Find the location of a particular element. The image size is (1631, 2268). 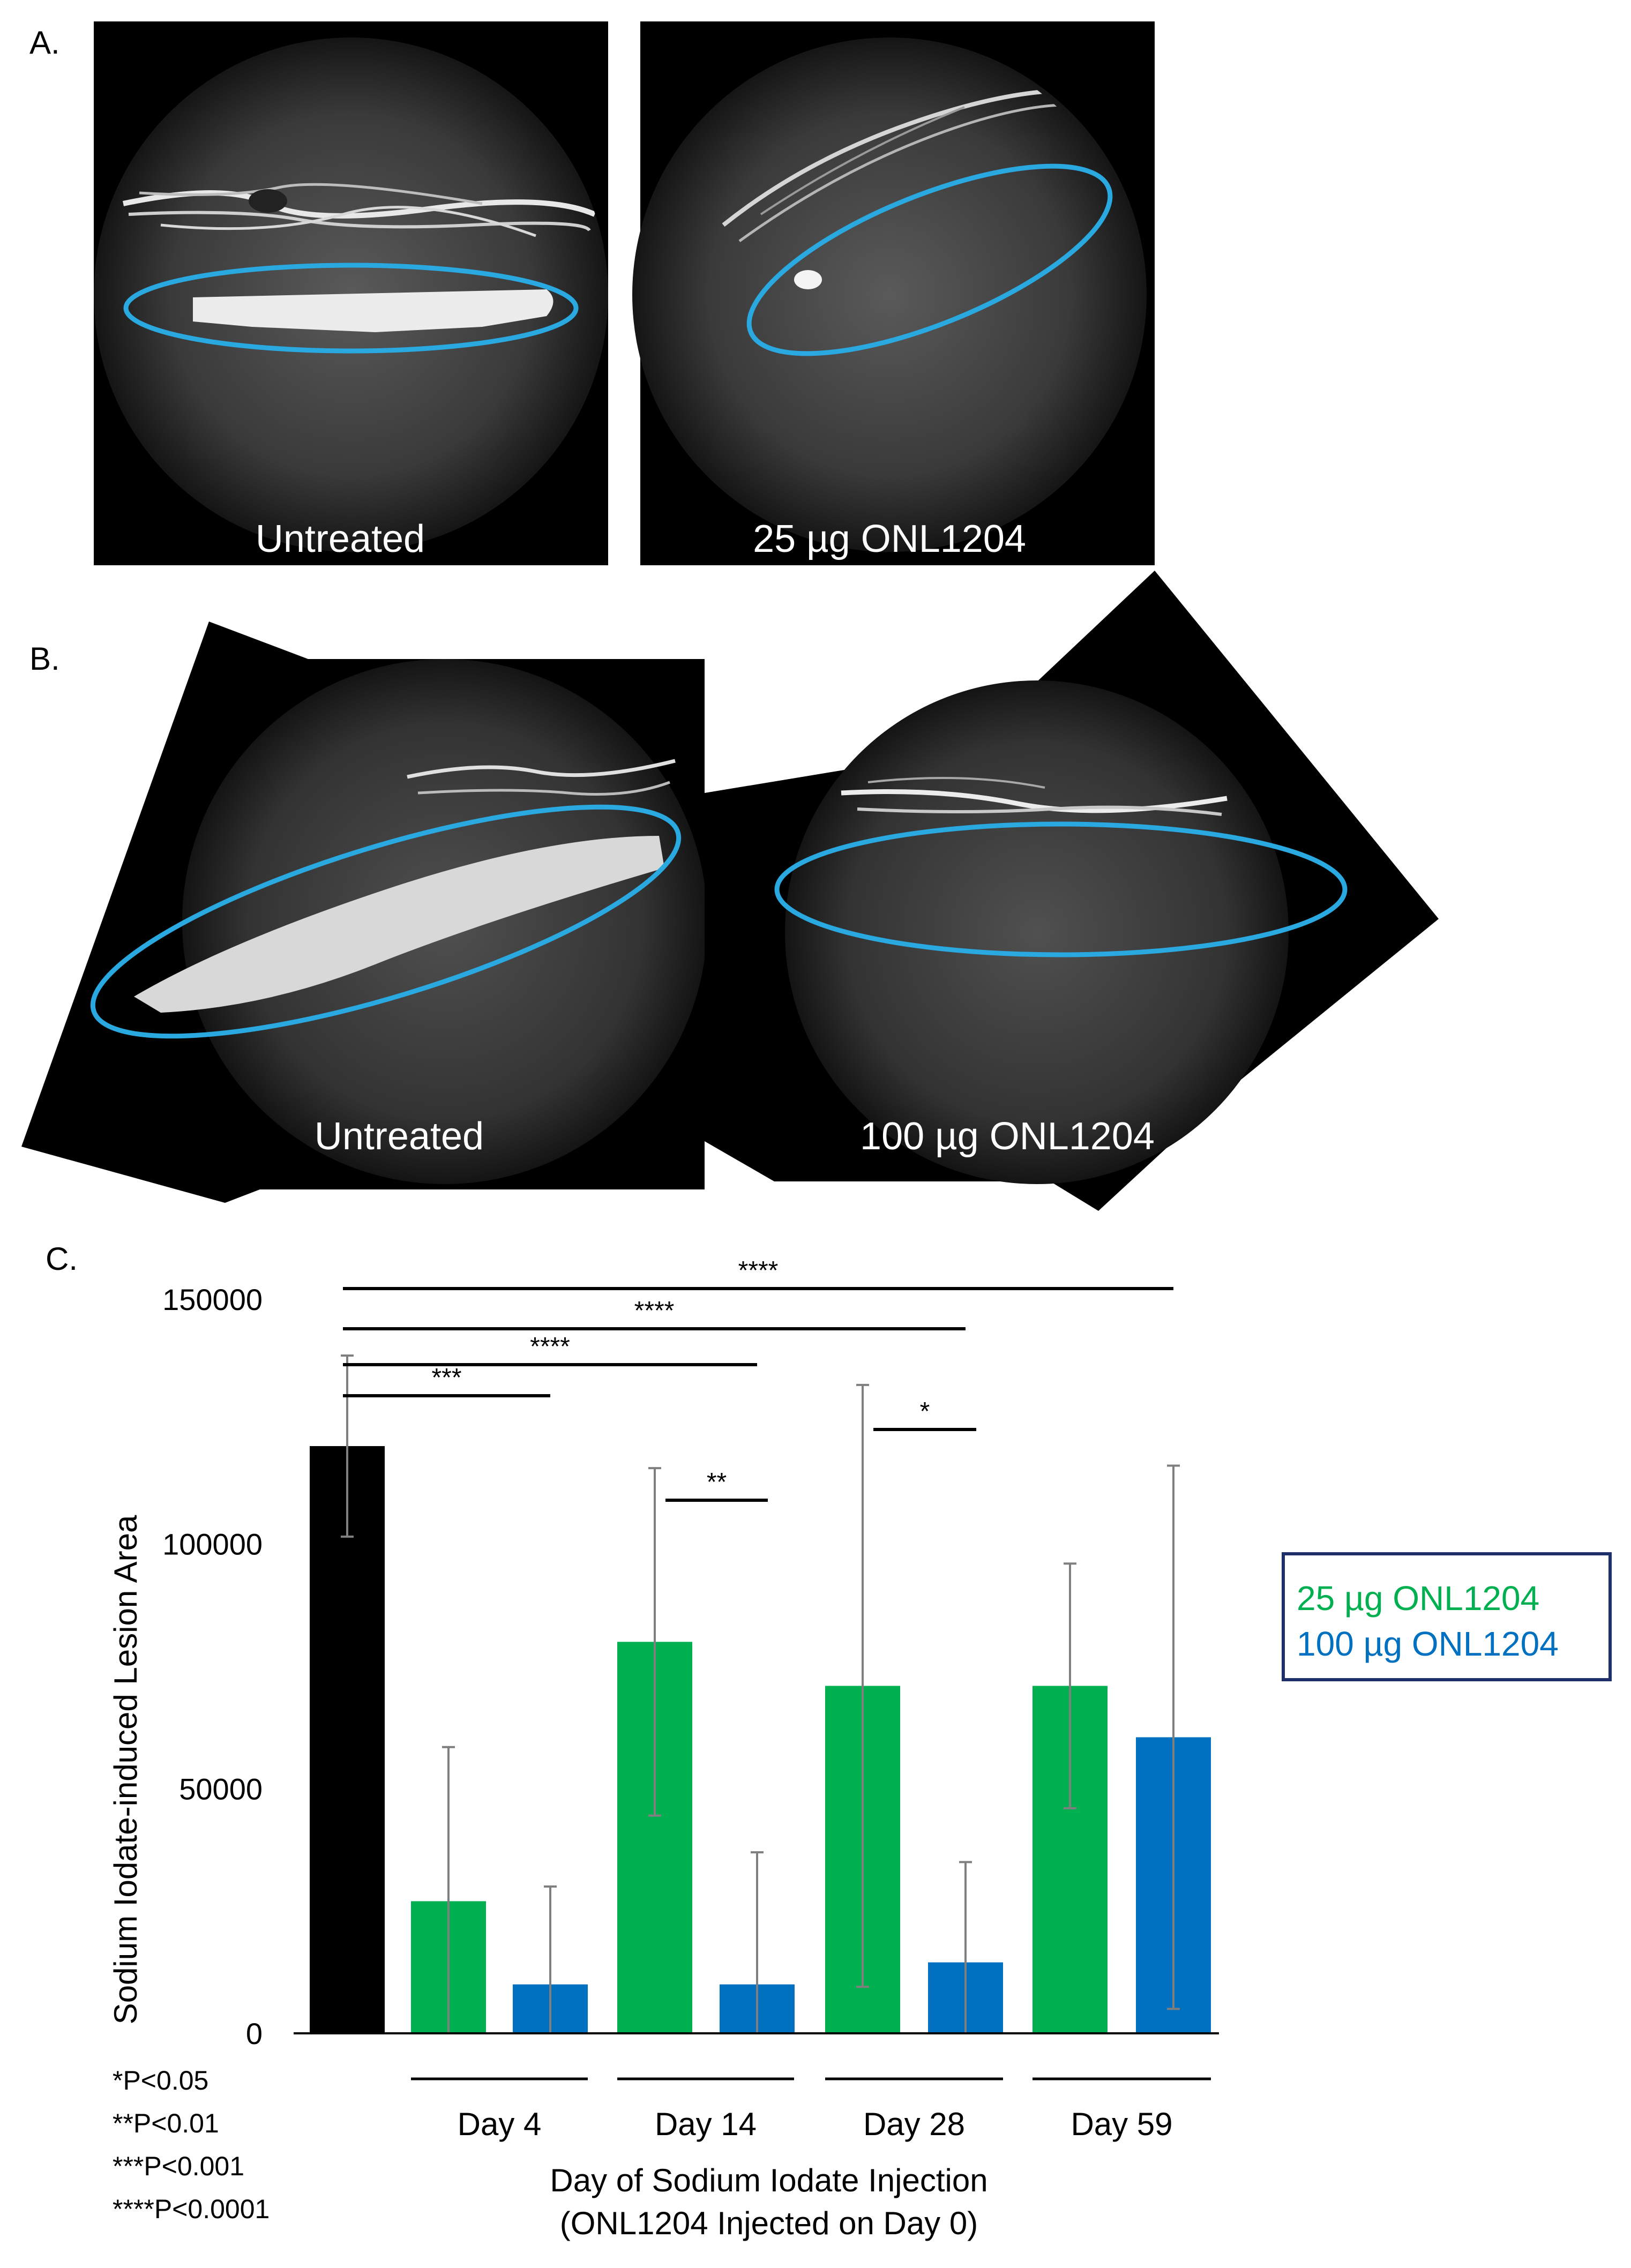

x-axis-subtitle: (ONL1204 Injected on Day 0) is located at coordinates (769, 2223).